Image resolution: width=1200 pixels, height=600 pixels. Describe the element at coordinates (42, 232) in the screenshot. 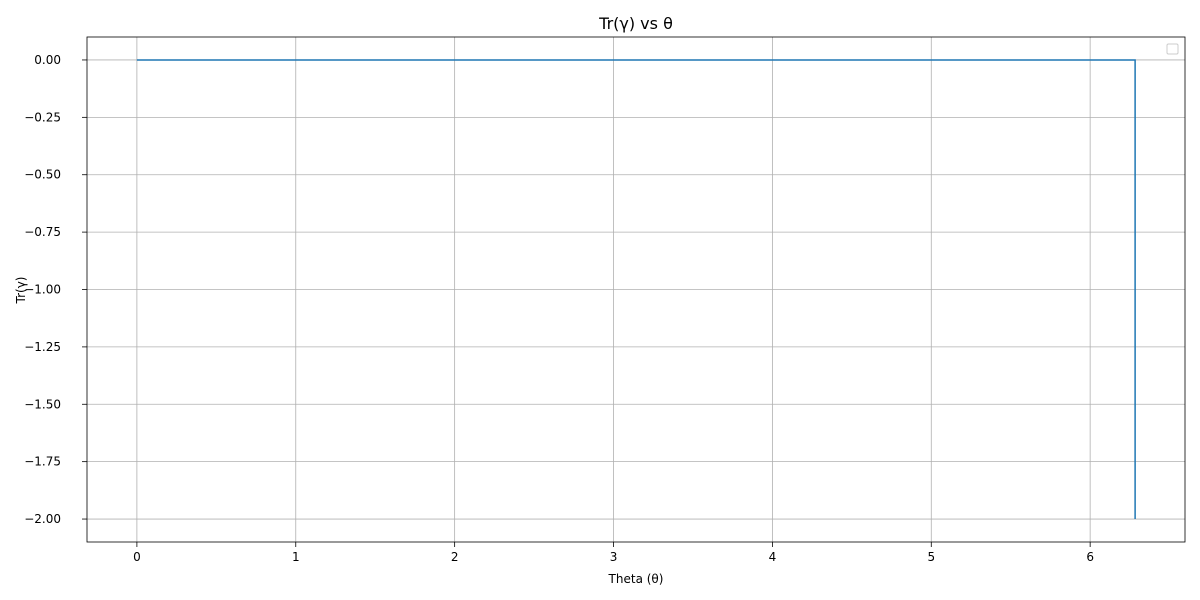

I see `y-tick-label: −0.75` at that location.